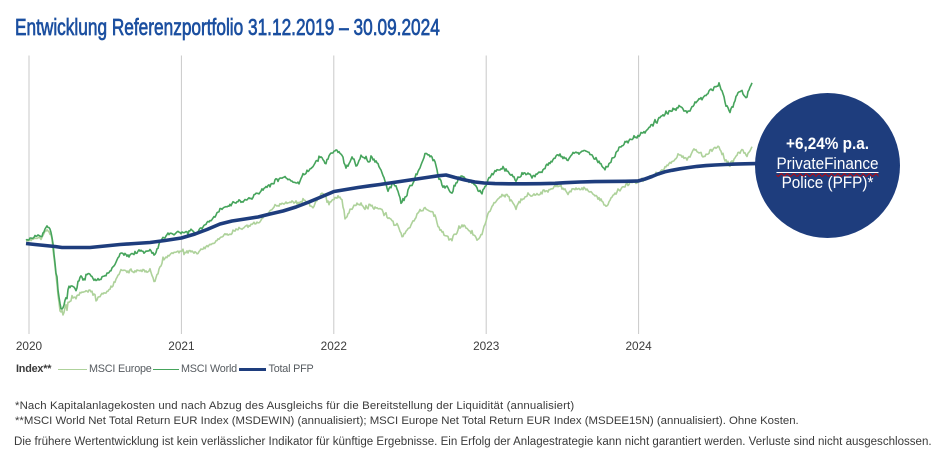  I want to click on svg-text: 2022, so click(334, 346).